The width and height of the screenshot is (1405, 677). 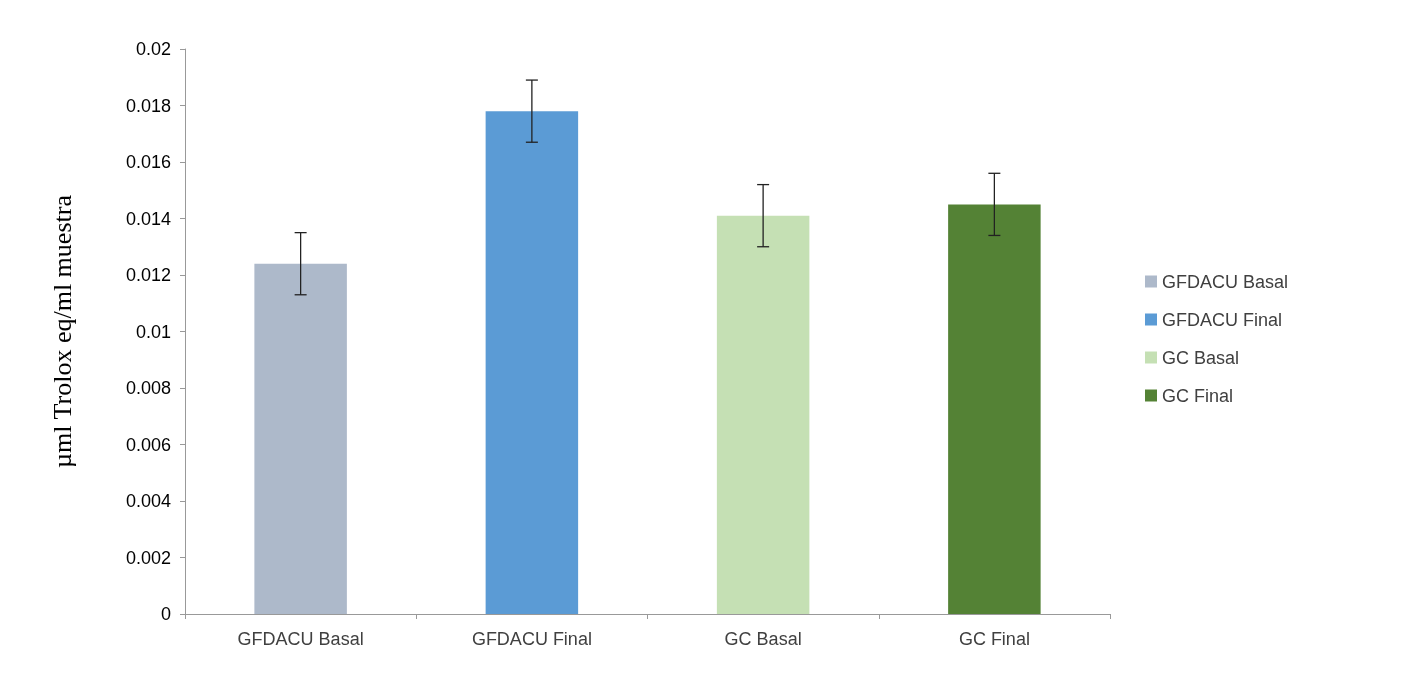 What do you see at coordinates (148, 501) in the screenshot?
I see `y-tick-label: 0.004` at bounding box center [148, 501].